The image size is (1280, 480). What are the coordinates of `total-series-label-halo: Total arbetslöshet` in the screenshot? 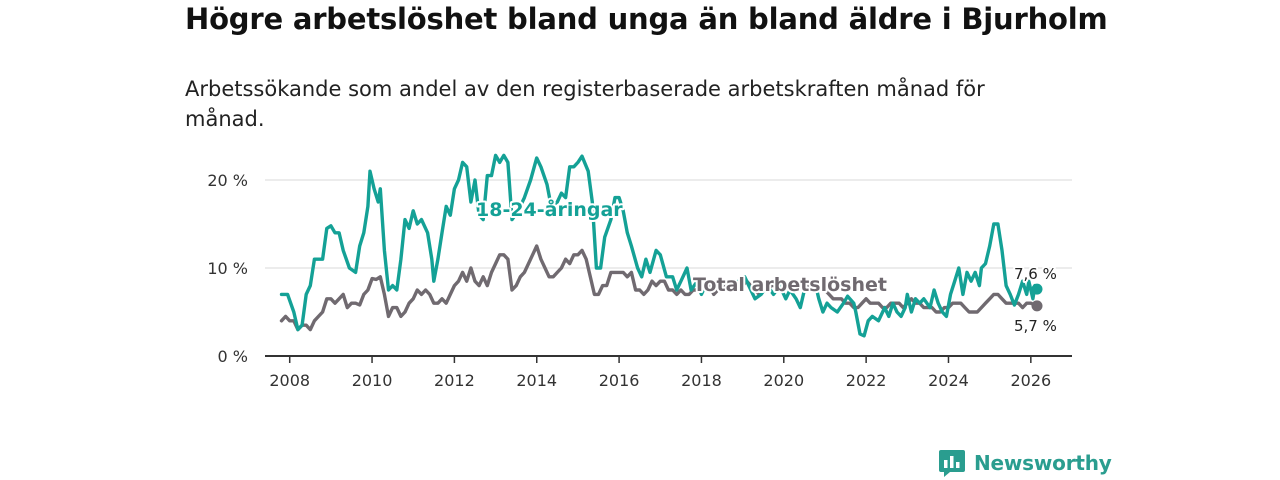 It's located at (790, 285).